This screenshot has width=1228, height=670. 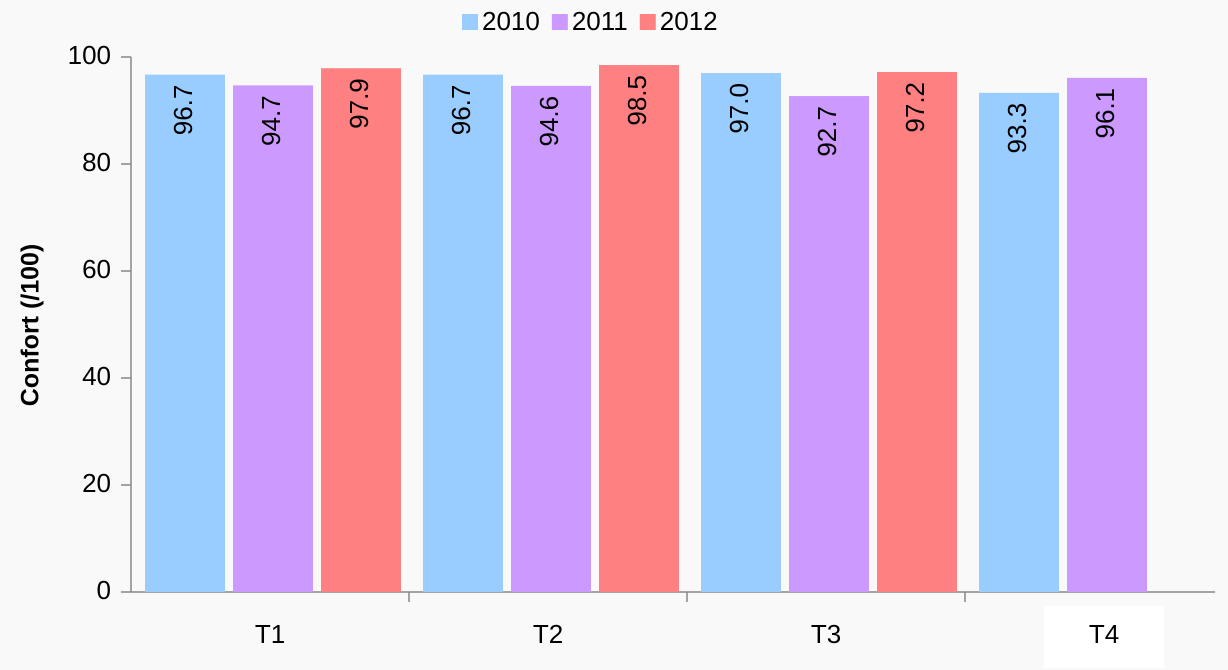 I want to click on x-tick-label: T1, so click(x=270, y=634).